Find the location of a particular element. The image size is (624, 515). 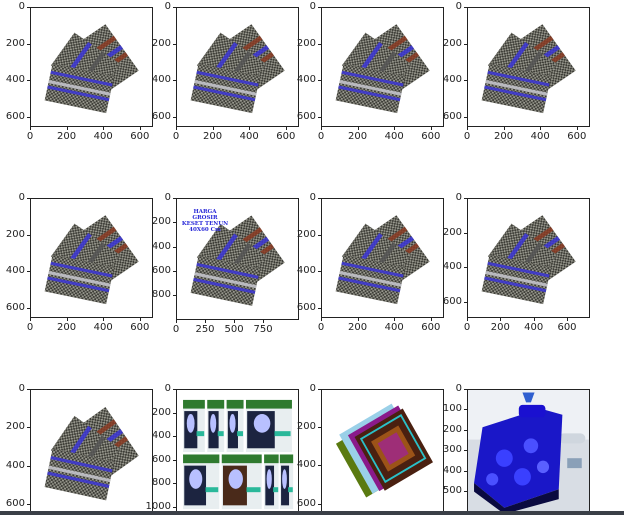

promo-text: HARGA GROSIR KESET TENUN 40X60 Cm is located at coordinates (205, 221).